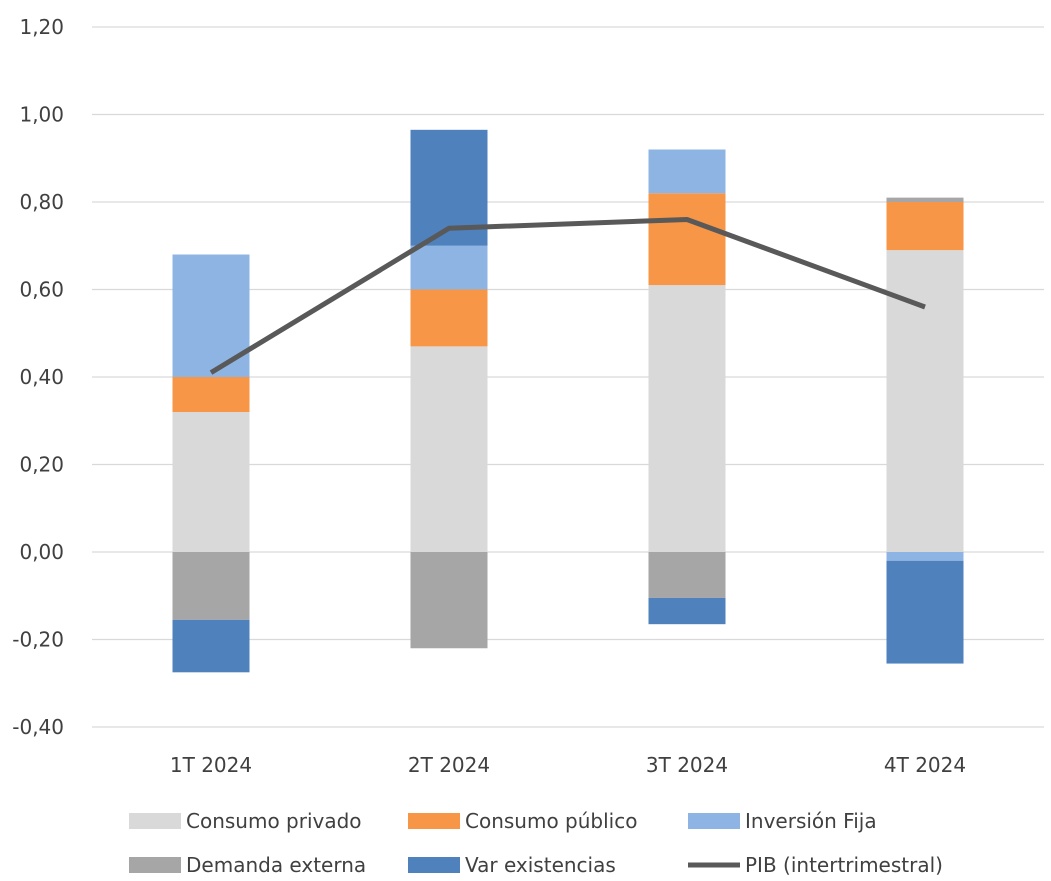 This screenshot has width=1051, height=881. Describe the element at coordinates (211, 765) in the screenshot. I see `x-tick-label: 1T 2024` at that location.